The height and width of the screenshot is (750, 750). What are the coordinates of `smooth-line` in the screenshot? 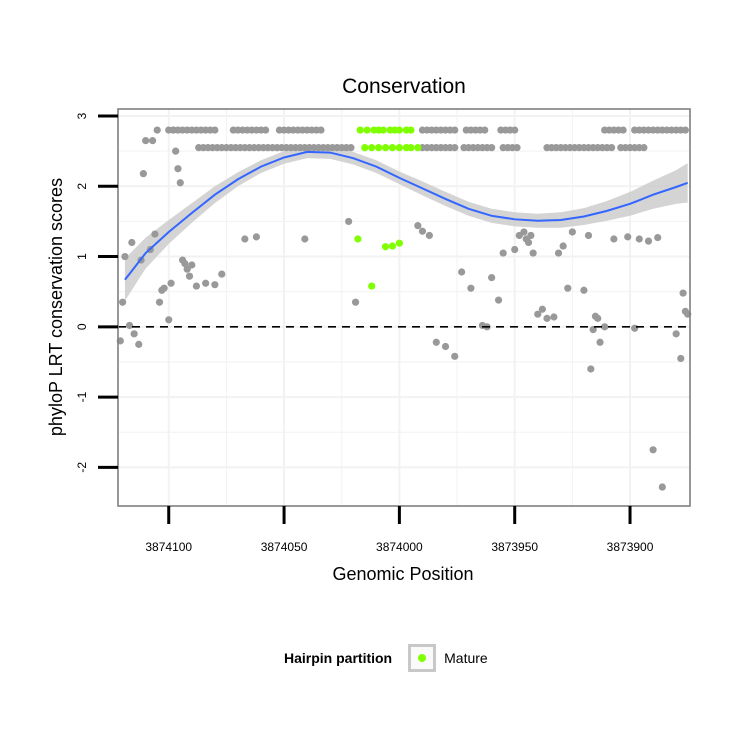 It's located at (406, 215).